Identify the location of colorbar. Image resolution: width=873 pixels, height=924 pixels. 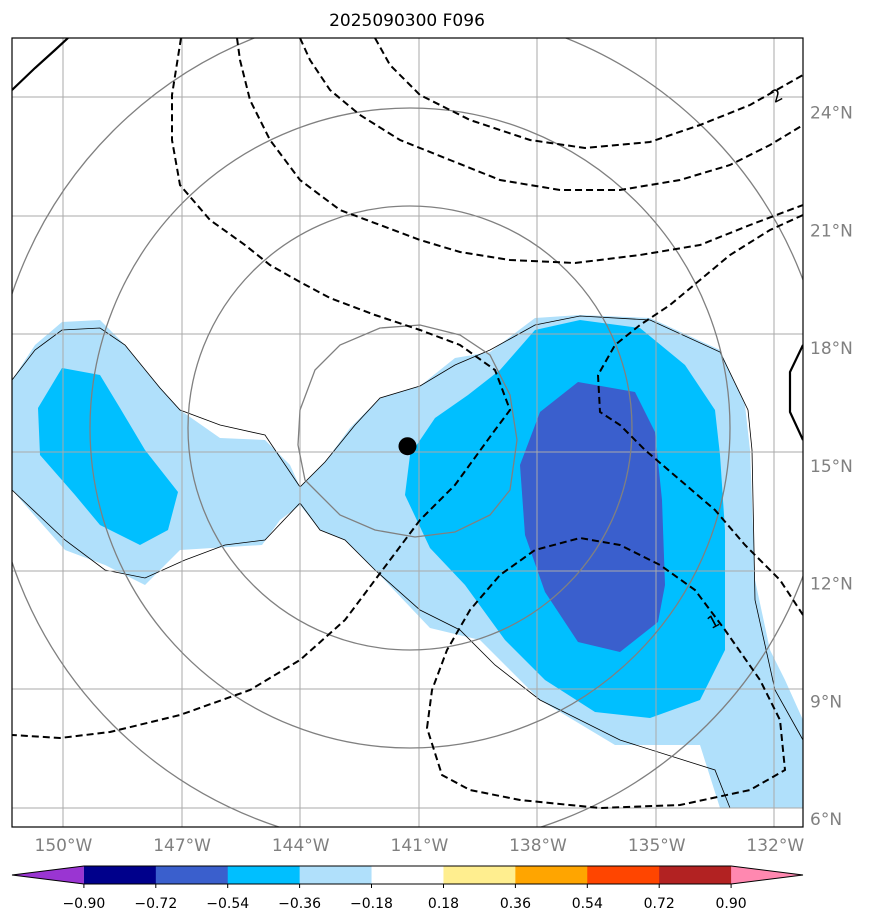
(407, 875).